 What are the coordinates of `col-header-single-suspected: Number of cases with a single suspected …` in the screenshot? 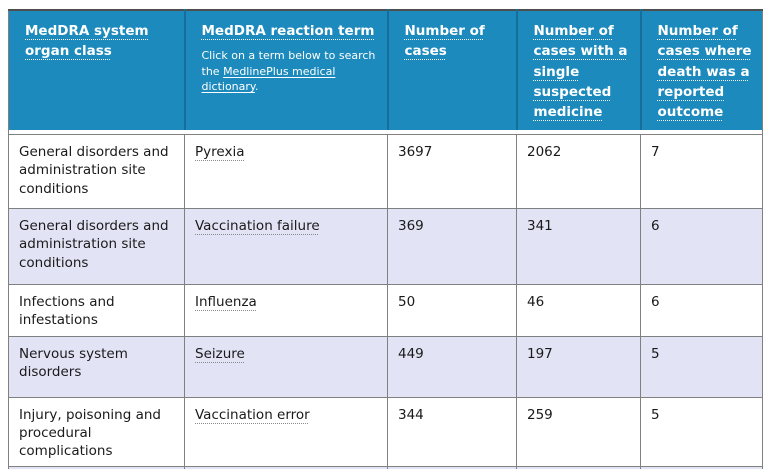 It's located at (578, 70).